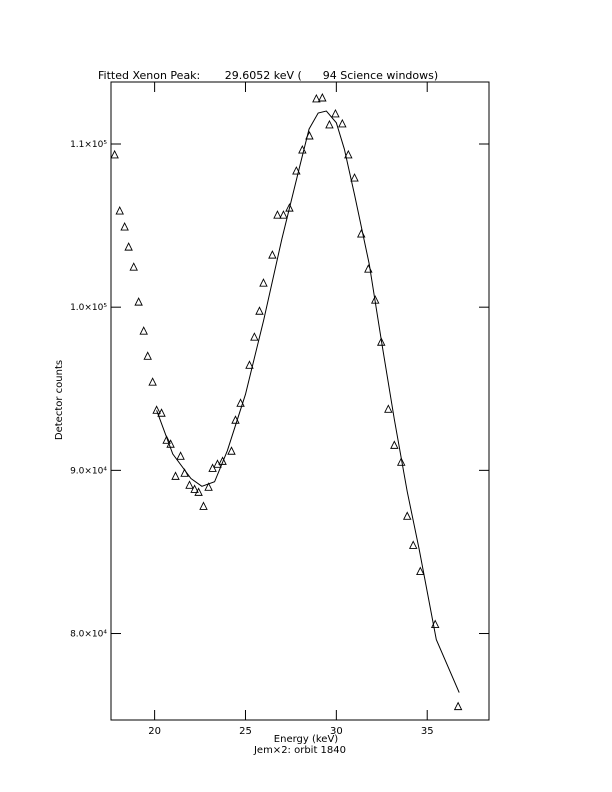 The height and width of the screenshot is (792, 612). Describe the element at coordinates (88, 471) in the screenshot. I see `y-tick-label: 9.0×10⁴` at that location.